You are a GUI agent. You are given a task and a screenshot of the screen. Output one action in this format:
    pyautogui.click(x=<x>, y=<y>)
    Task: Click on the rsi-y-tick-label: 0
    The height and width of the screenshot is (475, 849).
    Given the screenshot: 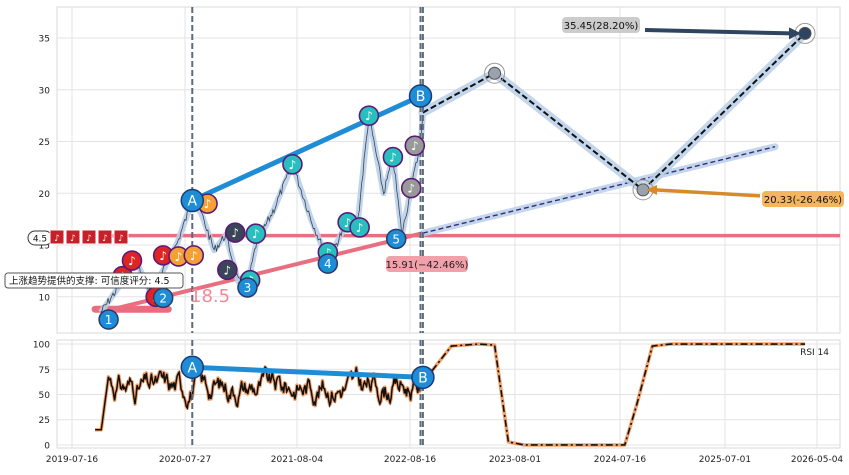 What is the action you would take?
    pyautogui.click(x=47, y=446)
    